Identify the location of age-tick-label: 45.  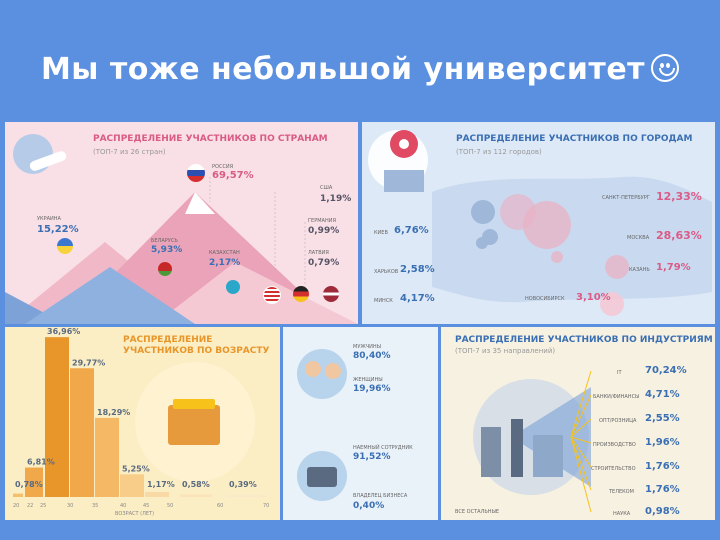
(146, 506).